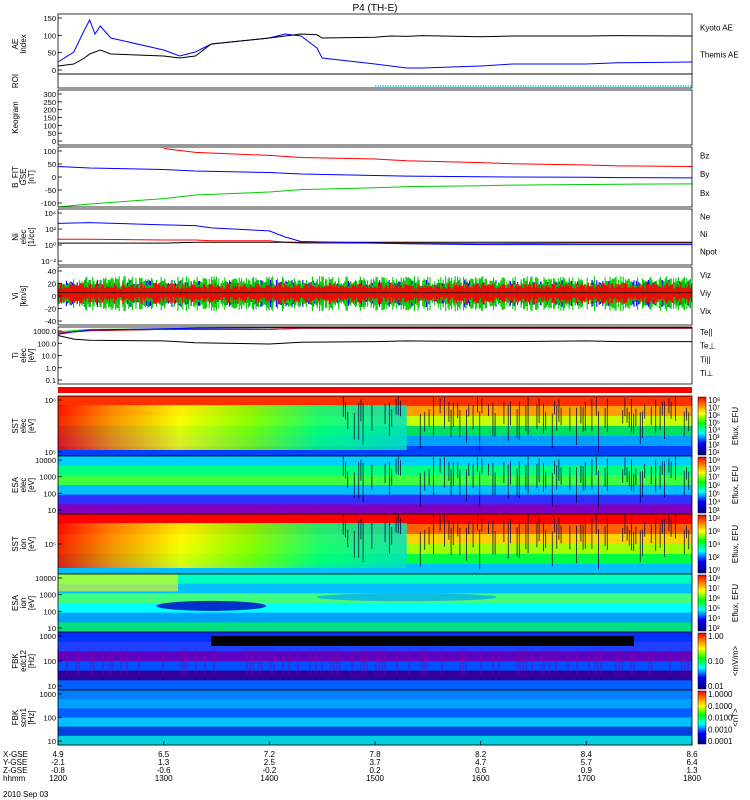 This screenshot has height=800, width=750. I want to click on x-row-value: 1200, so click(58, 778).